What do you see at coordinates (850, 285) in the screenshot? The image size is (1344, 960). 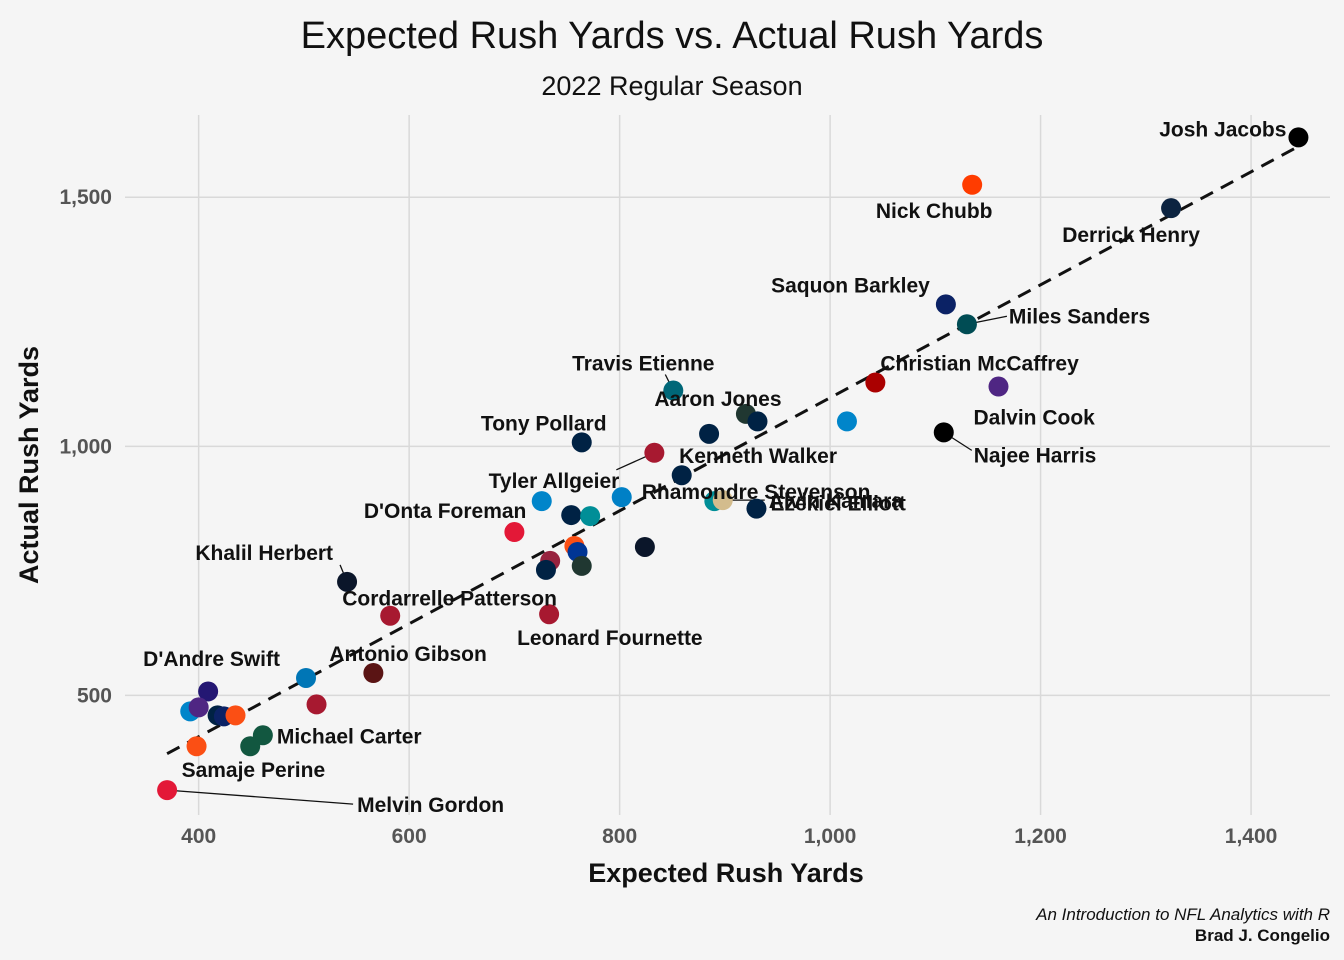 I see `point-label: Saquon Barkley` at bounding box center [850, 285].